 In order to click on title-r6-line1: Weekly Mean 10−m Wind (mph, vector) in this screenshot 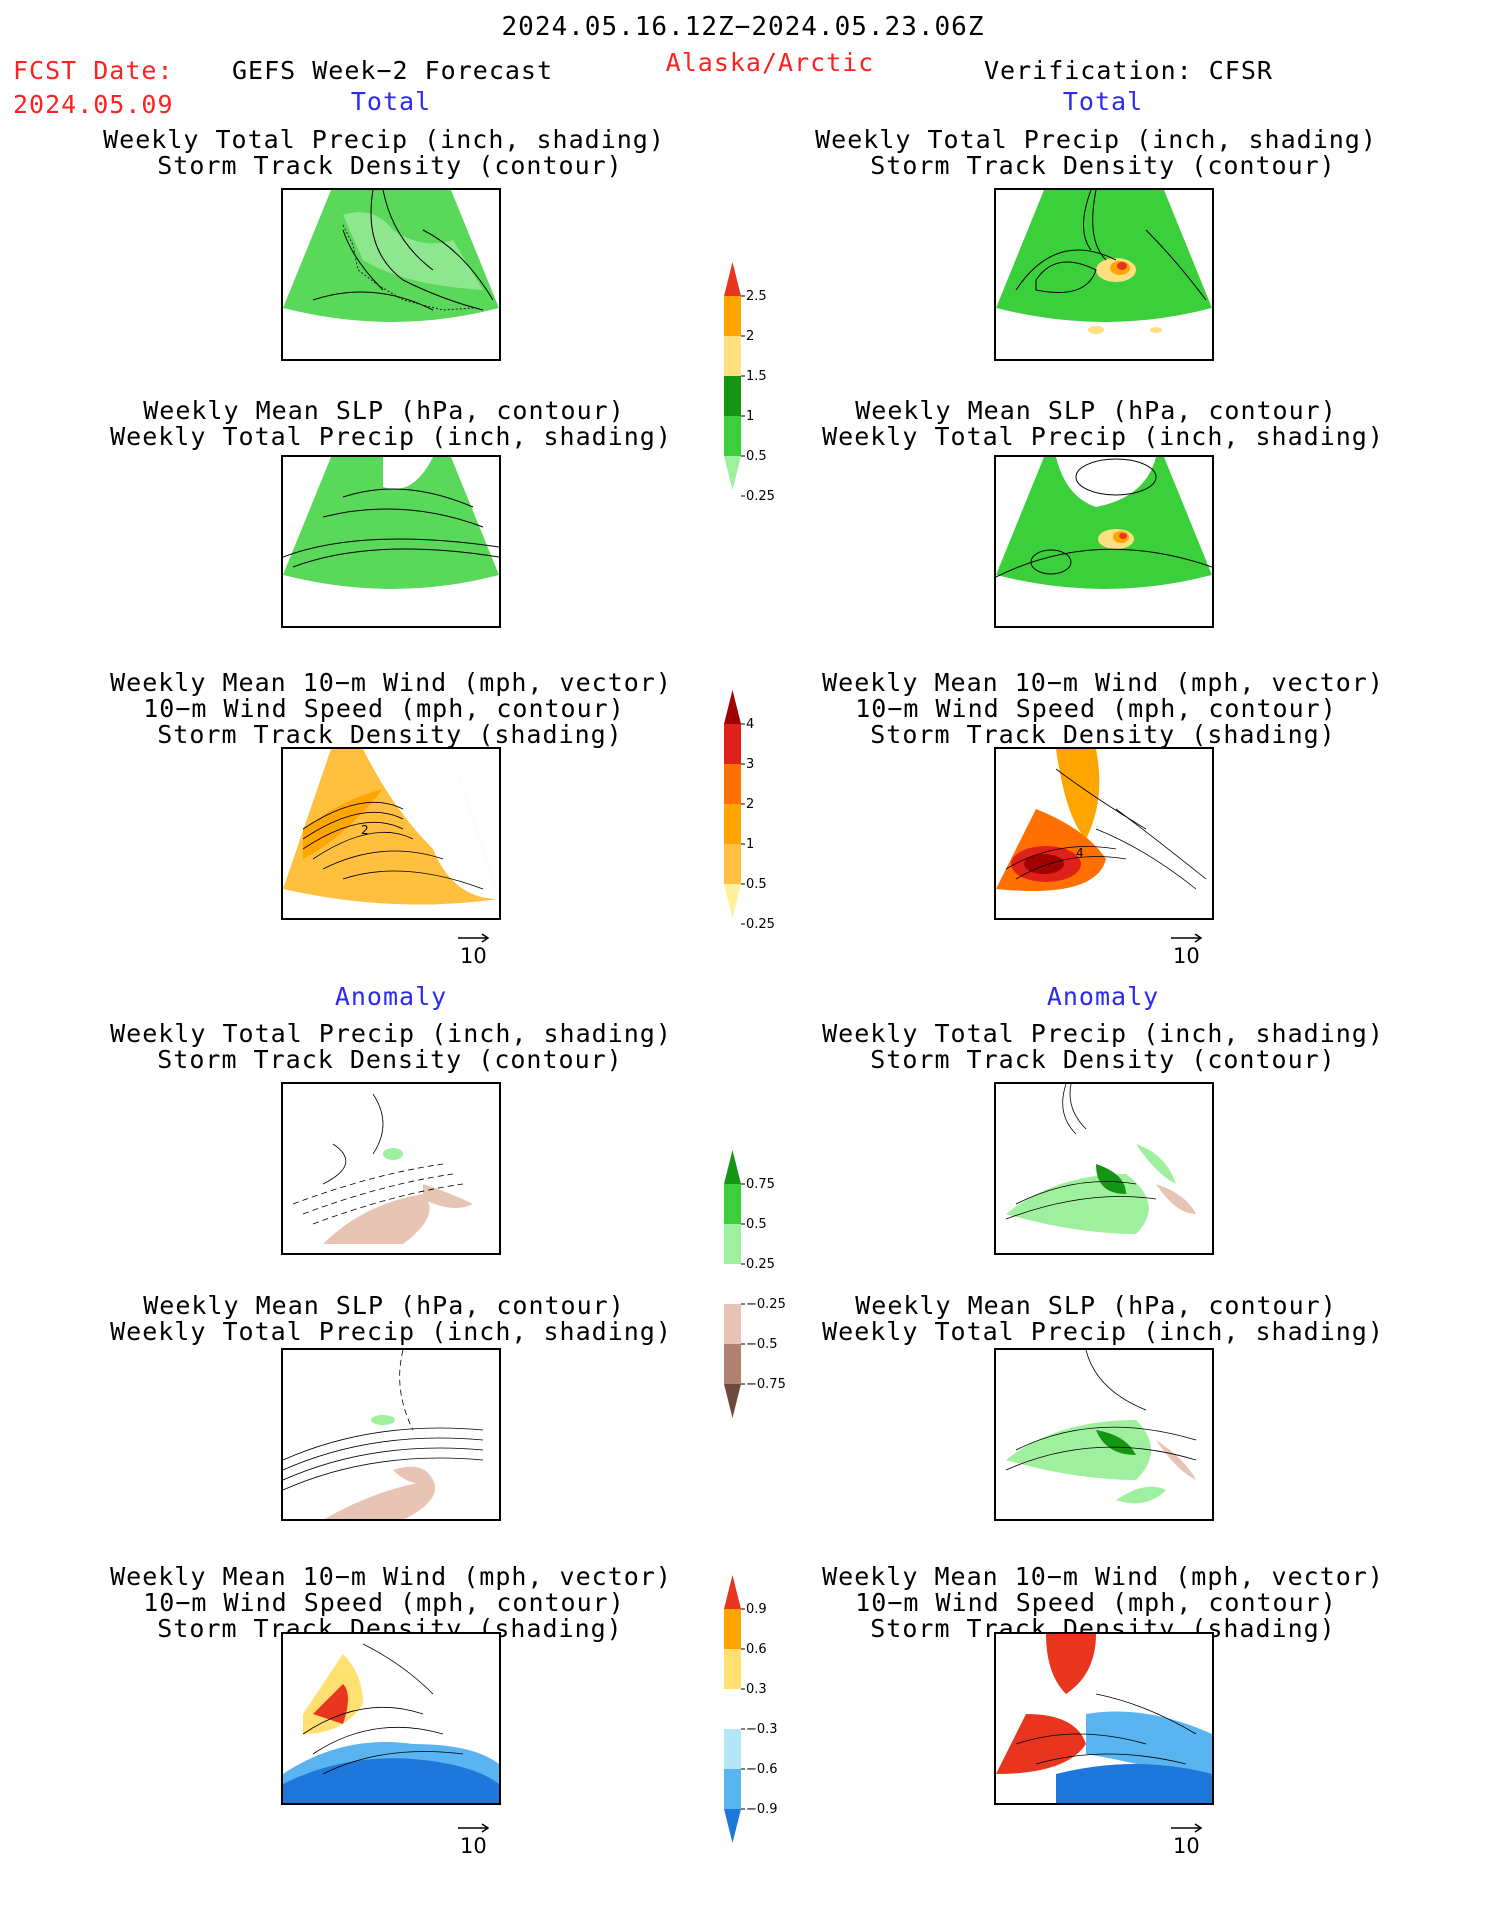, I will do `click(1103, 1576)`.